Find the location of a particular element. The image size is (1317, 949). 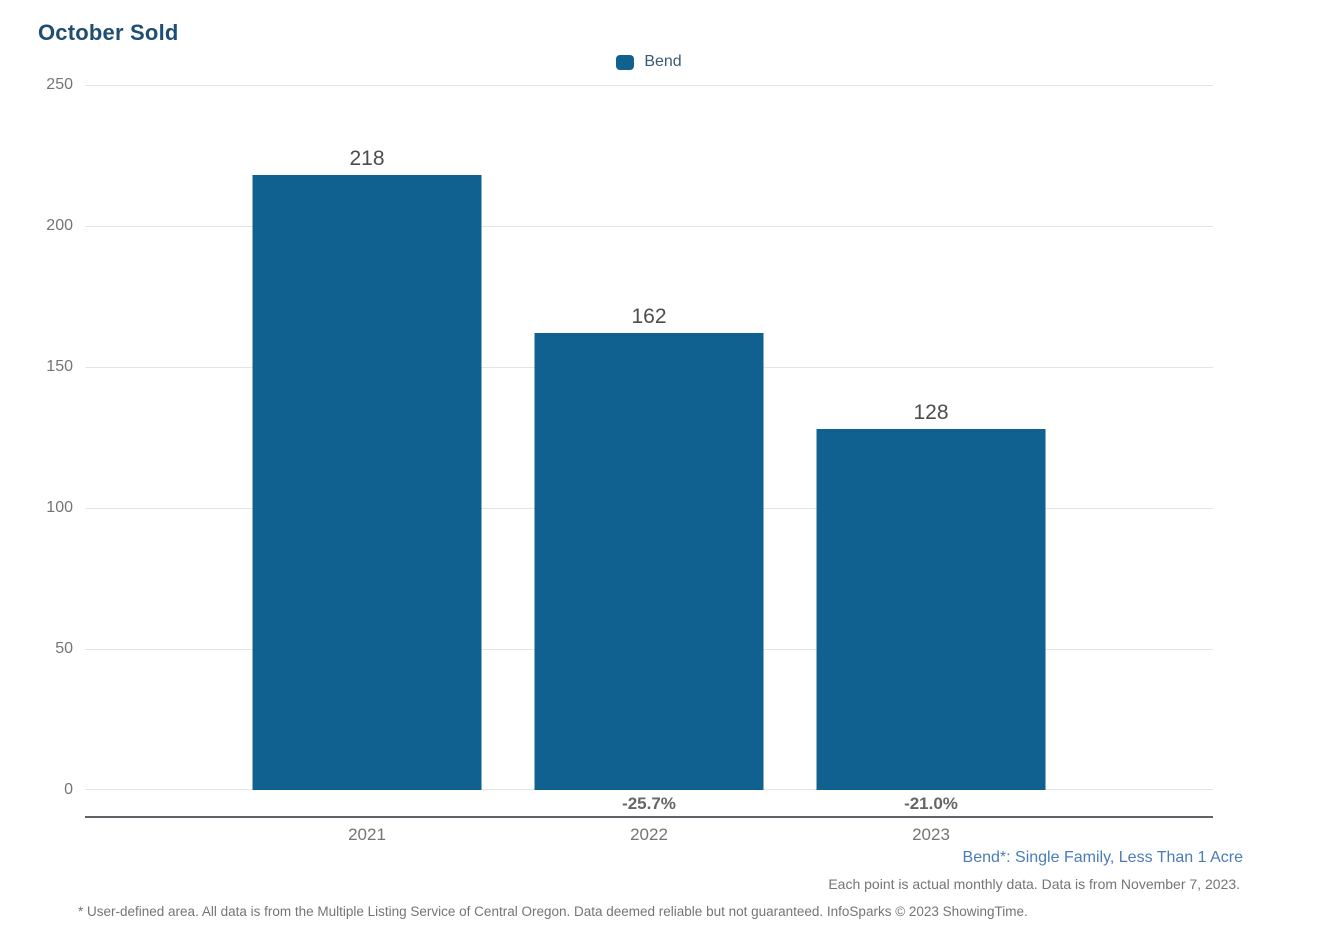

bar-group-2022: 162 is located at coordinates (649, 547).